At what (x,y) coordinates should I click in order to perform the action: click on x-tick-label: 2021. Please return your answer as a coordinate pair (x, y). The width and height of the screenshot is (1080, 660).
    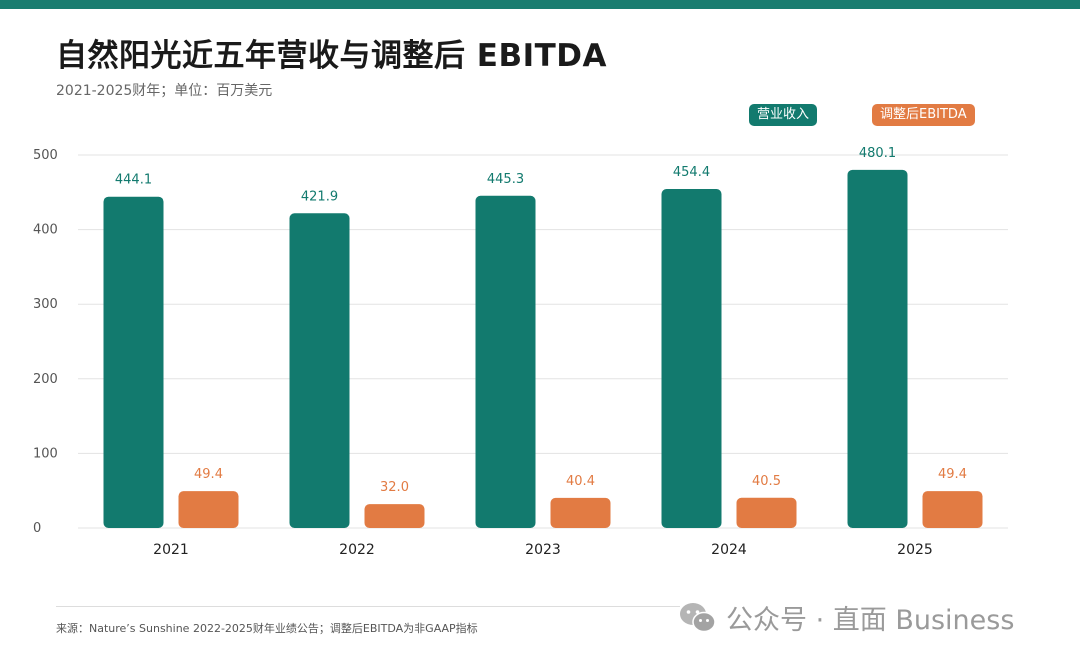
    Looking at the image, I should click on (171, 550).